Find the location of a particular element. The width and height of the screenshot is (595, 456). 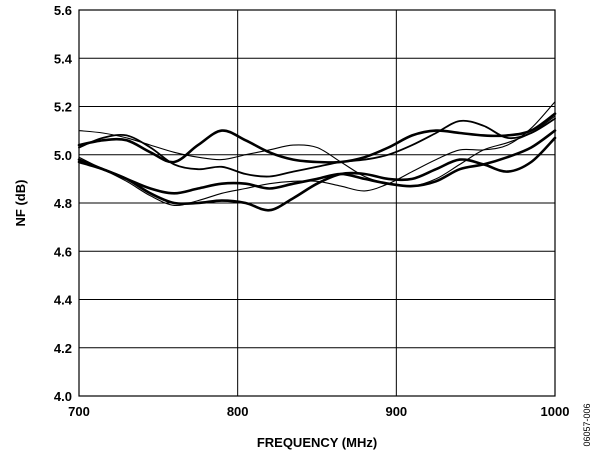

x-tick-label: 900 is located at coordinates (396, 411).